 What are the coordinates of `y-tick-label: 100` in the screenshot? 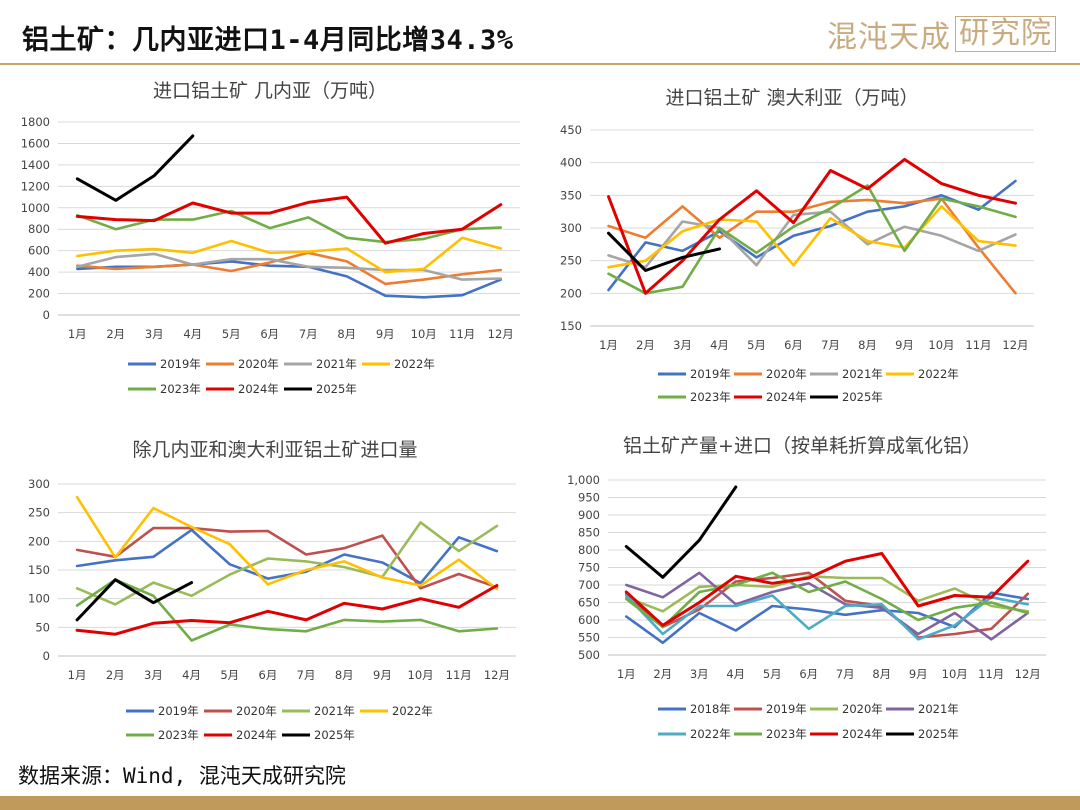 It's located at (39, 599).